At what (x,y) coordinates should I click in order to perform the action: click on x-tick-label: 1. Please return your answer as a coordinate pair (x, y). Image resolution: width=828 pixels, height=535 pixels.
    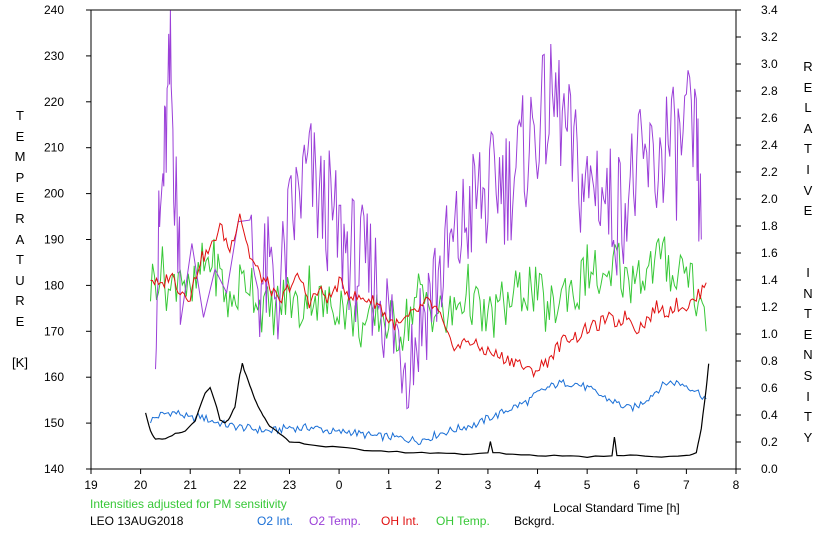
    Looking at the image, I should click on (388, 485).